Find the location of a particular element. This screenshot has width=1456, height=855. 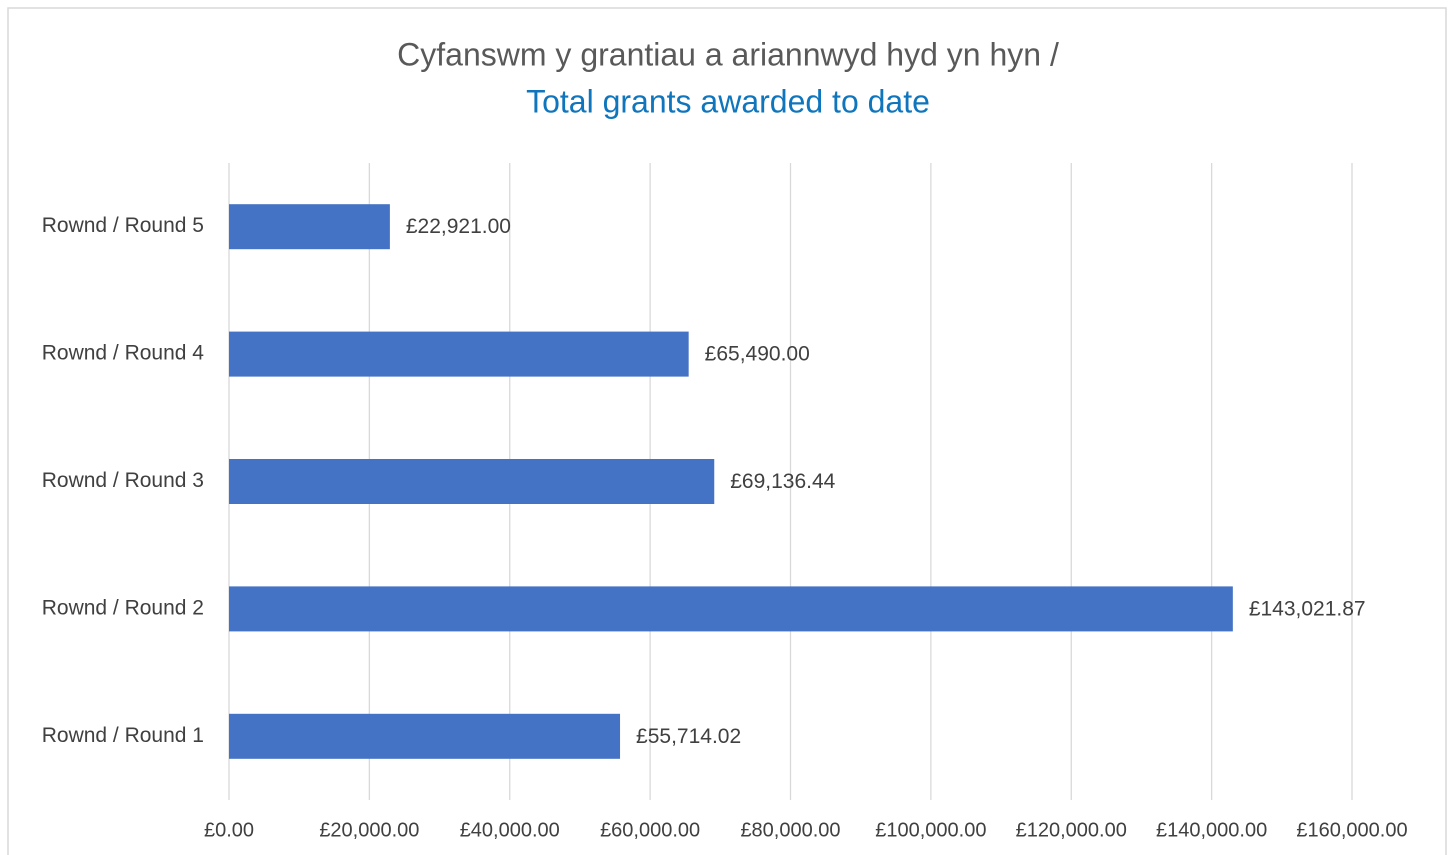

data-label: £65,490.00 is located at coordinates (757, 354).